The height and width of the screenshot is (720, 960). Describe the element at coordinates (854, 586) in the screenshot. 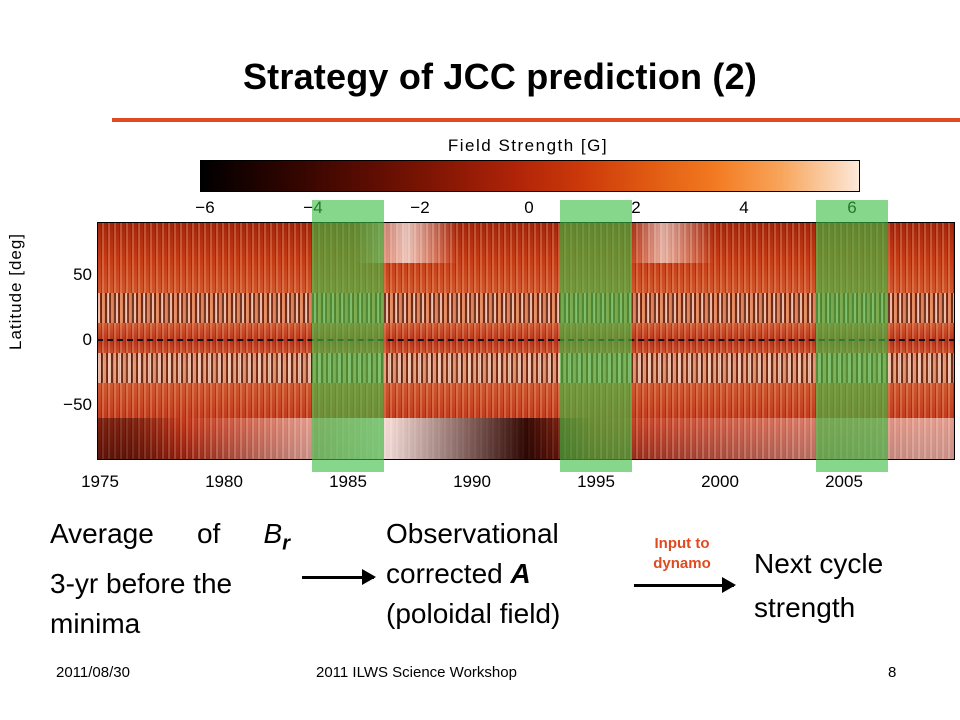

I see `step-next-cycle: Next cycle strength` at that location.